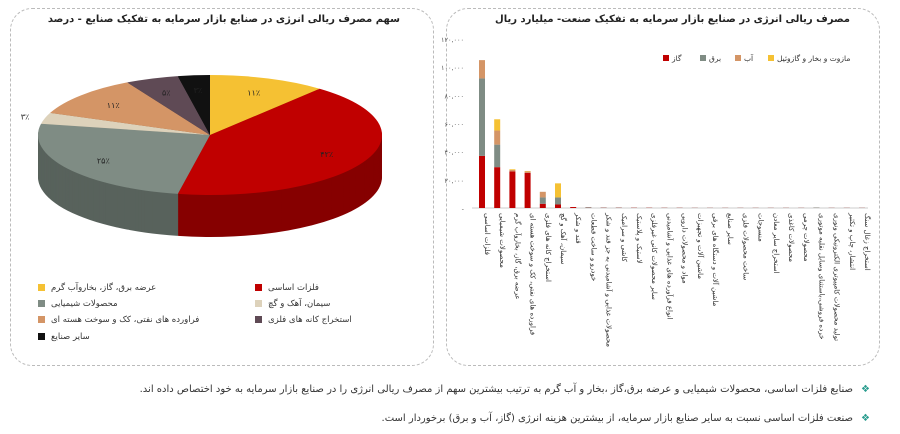 The image size is (900, 434). What do you see at coordinates (867, 242) in the screenshot?
I see `x-tick-label: استخراج زغال سنگ` at bounding box center [867, 242].